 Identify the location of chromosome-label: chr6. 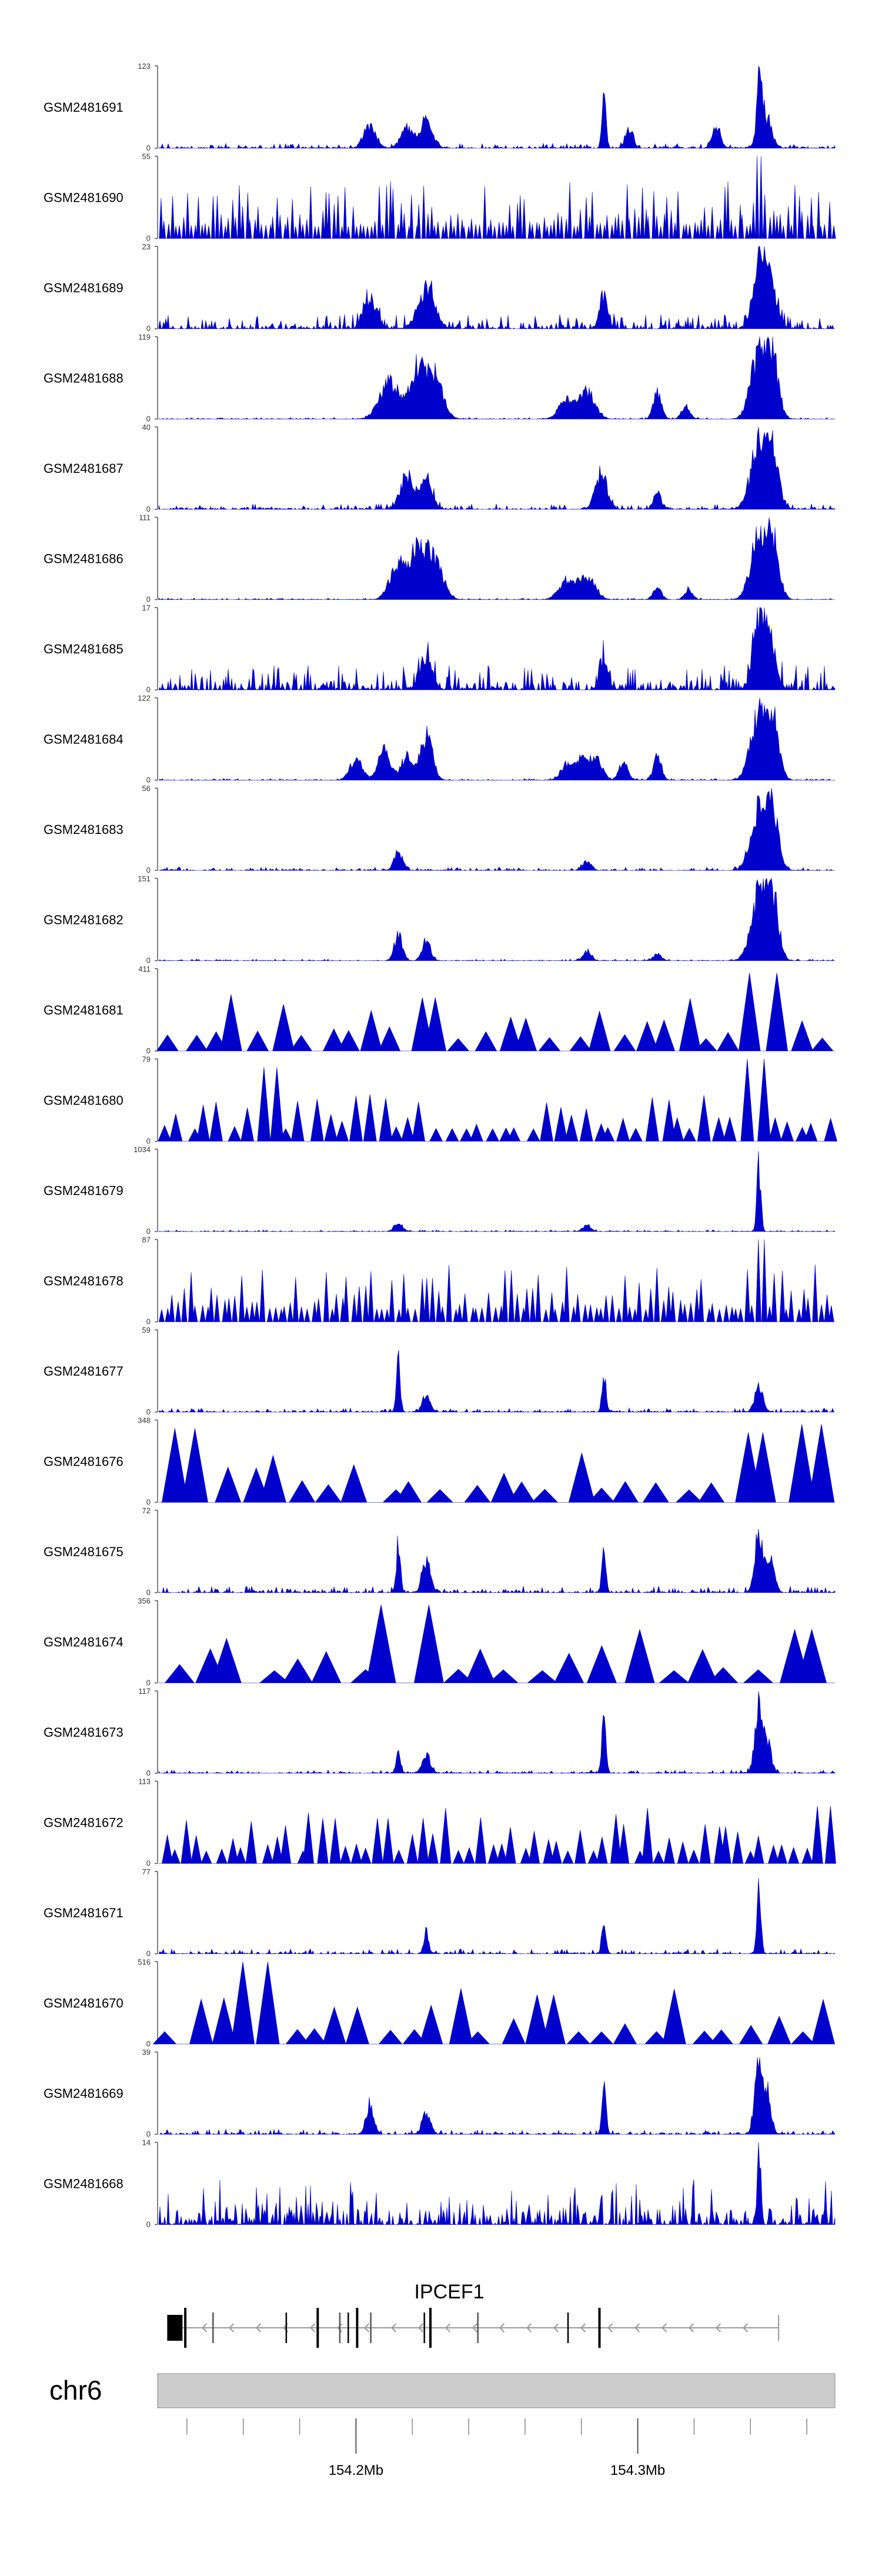
(75, 2390).